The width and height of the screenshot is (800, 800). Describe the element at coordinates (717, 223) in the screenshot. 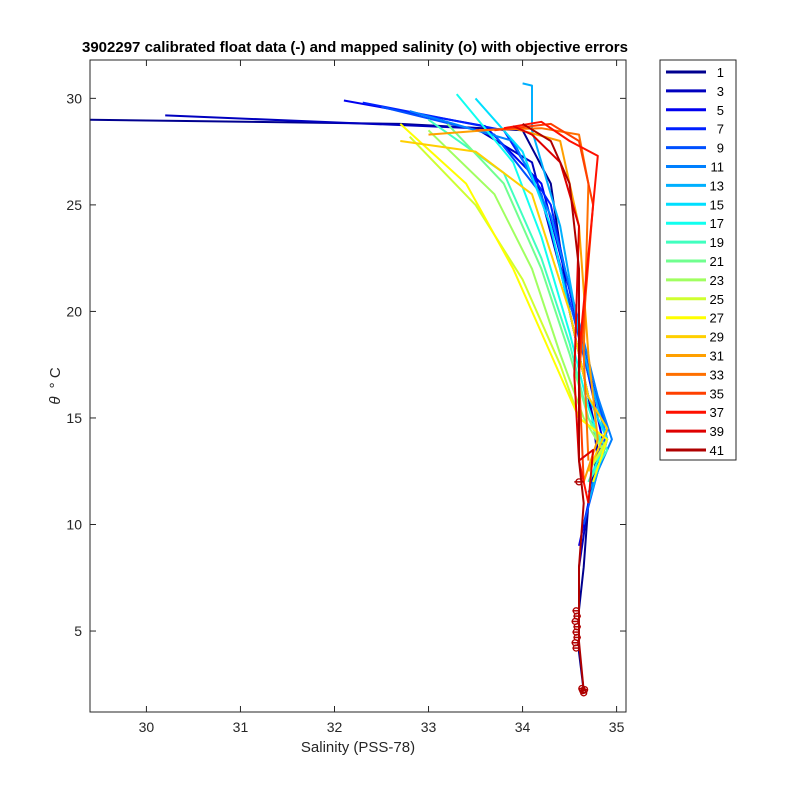

I see `legend-label-17: 17` at that location.